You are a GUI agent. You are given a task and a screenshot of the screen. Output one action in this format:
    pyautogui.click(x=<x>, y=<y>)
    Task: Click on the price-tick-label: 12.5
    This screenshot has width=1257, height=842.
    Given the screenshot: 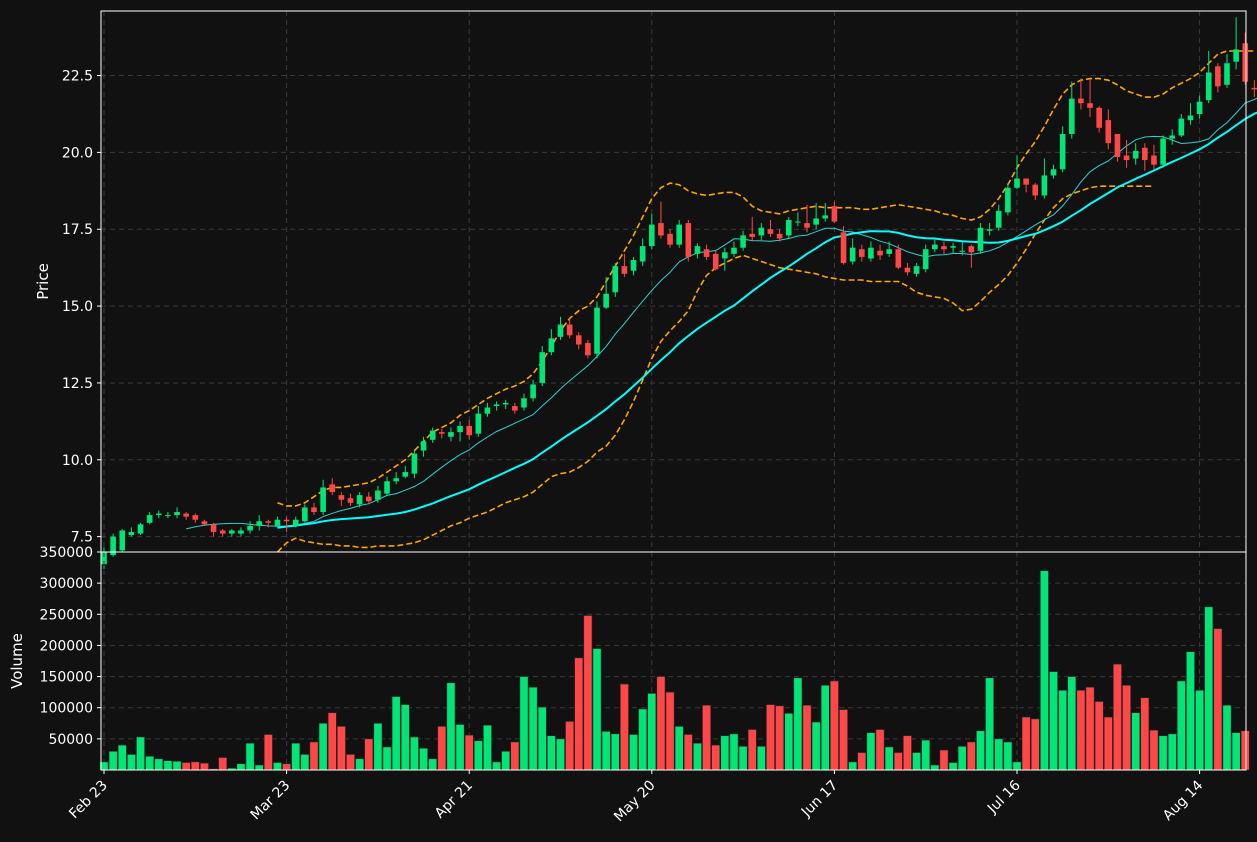 What is the action you would take?
    pyautogui.click(x=77, y=384)
    